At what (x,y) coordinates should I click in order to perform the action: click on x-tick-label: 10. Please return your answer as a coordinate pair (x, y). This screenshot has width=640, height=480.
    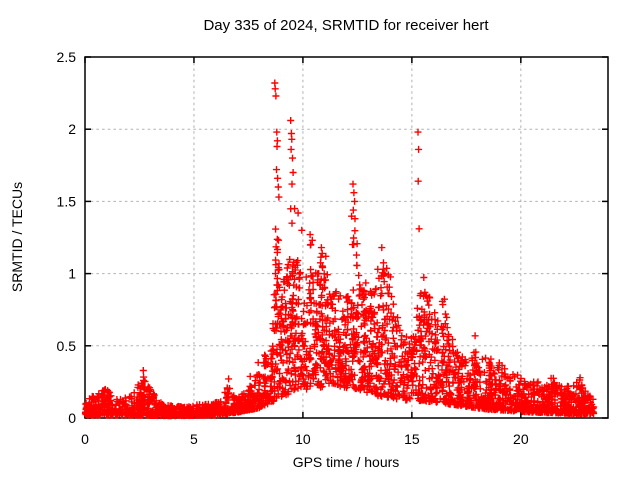
    Looking at the image, I should click on (303, 439).